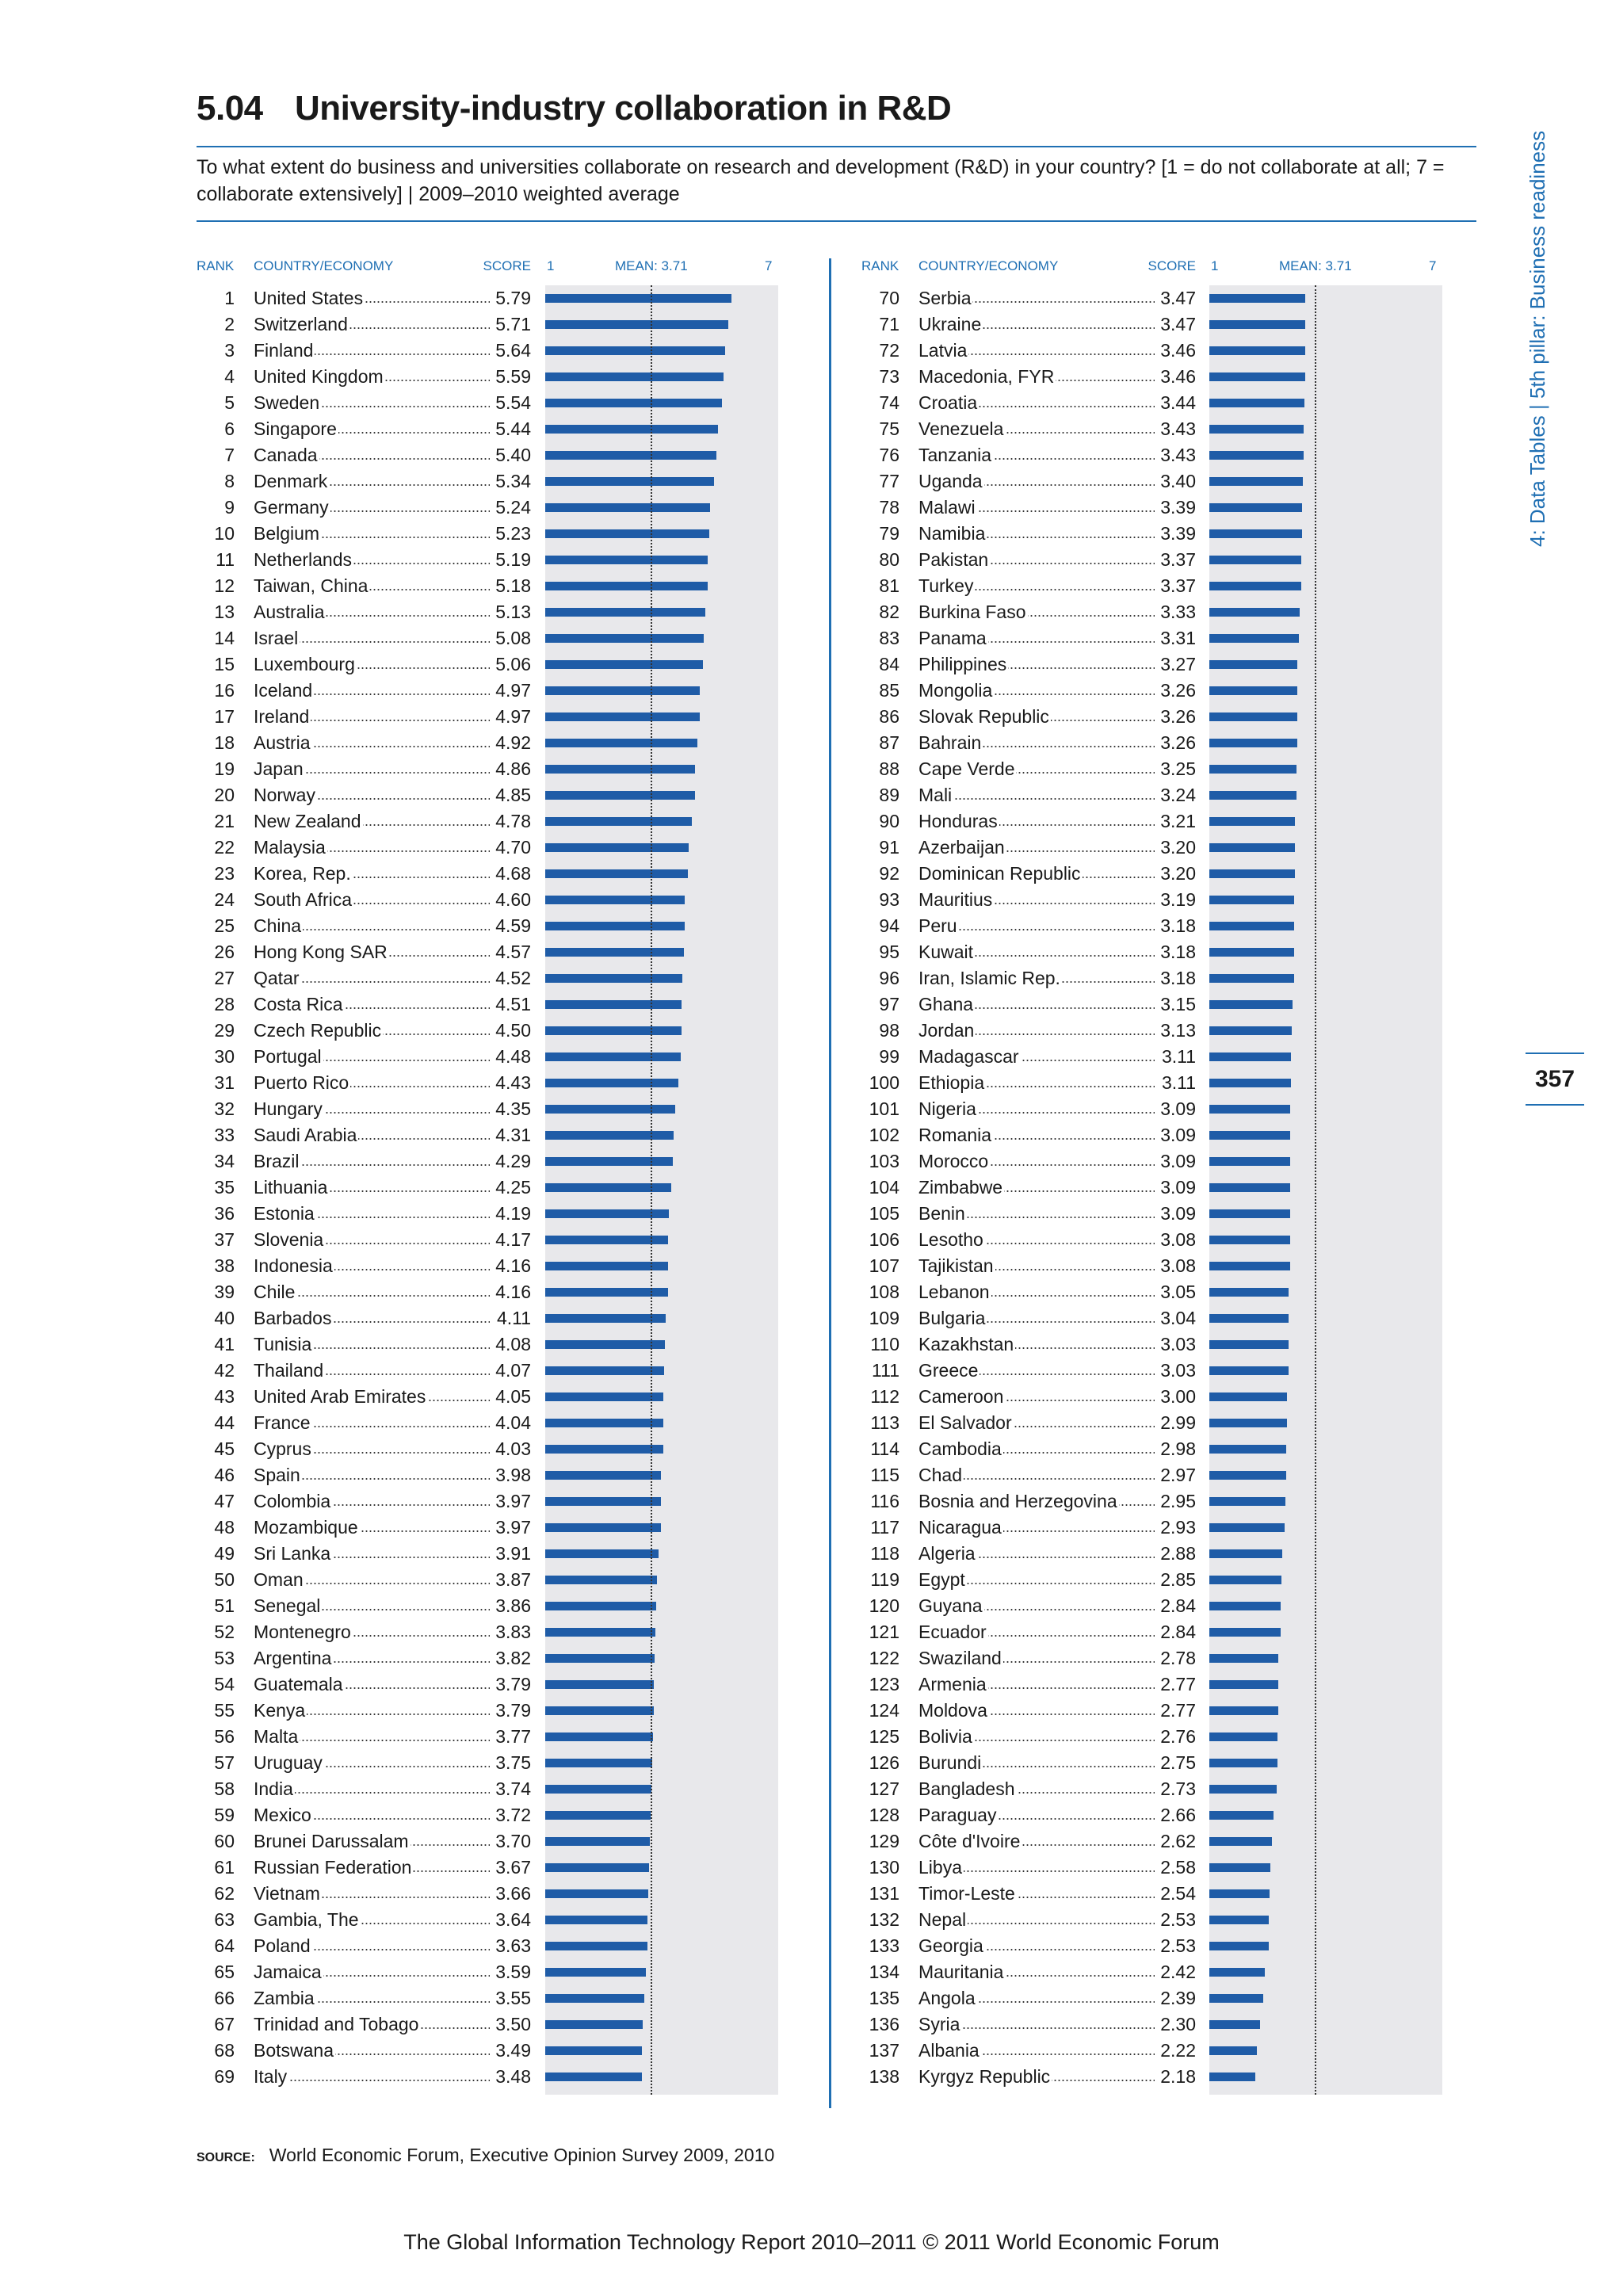  Describe the element at coordinates (510, 1763) in the screenshot. I see `score-value: 3.75` at that location.